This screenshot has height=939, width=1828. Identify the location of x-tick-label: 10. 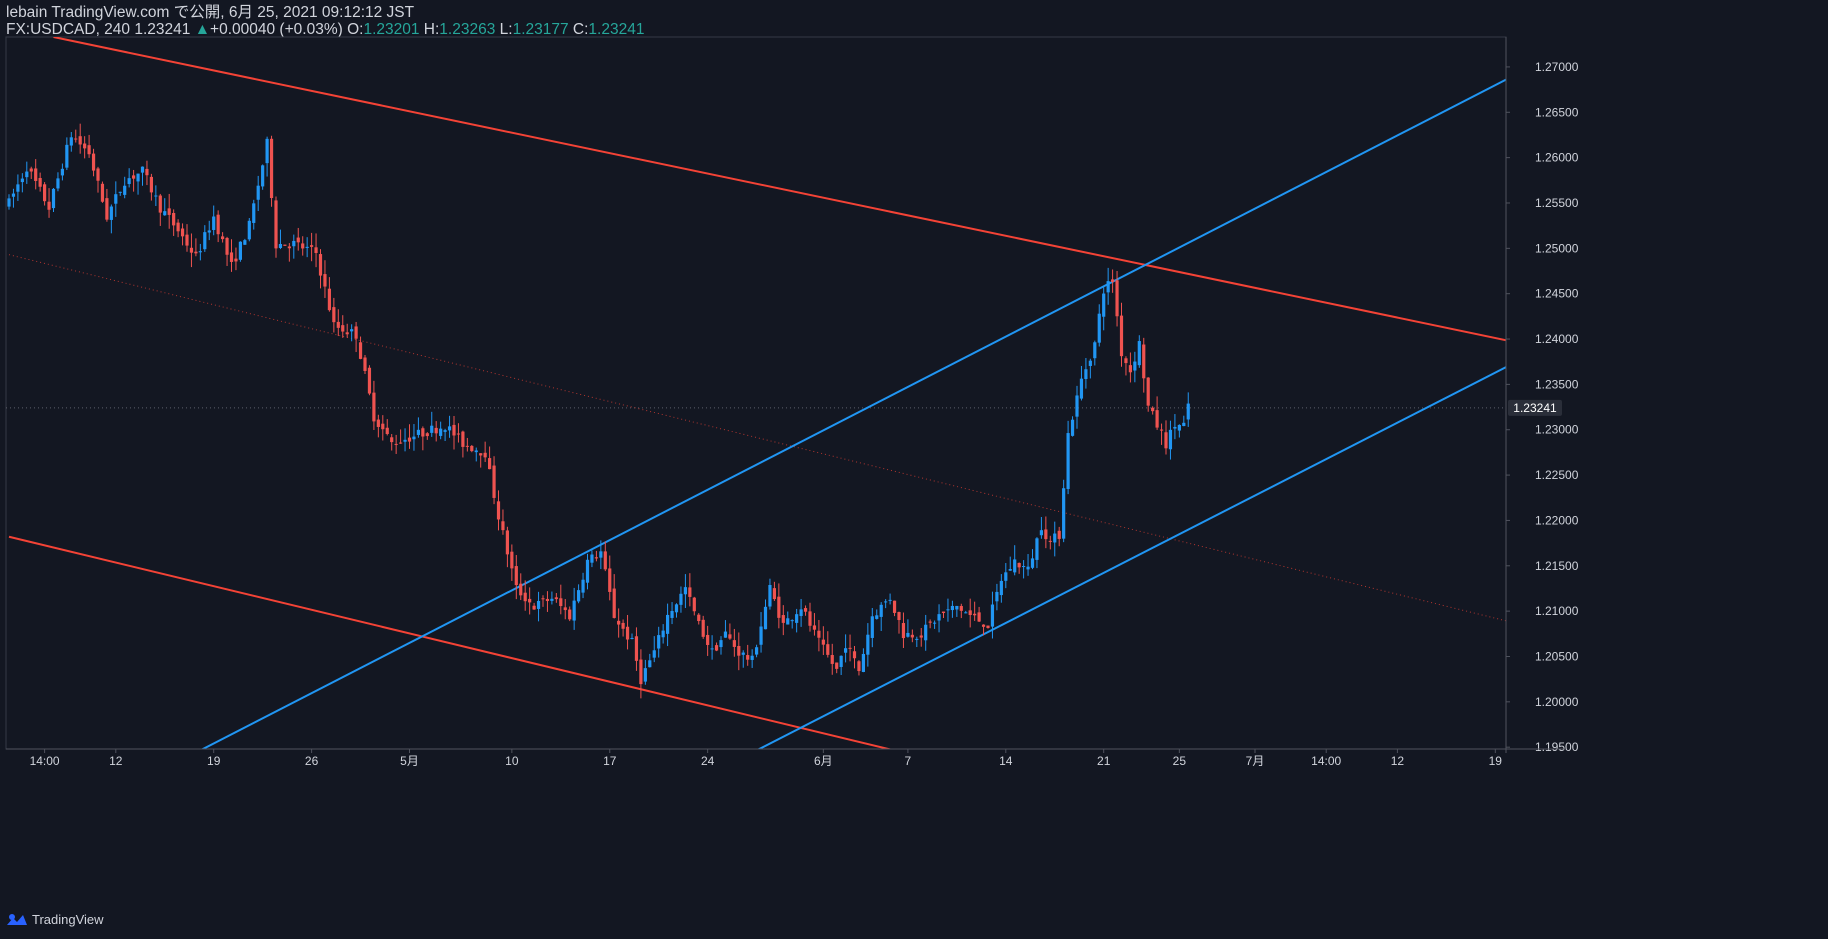
(512, 761).